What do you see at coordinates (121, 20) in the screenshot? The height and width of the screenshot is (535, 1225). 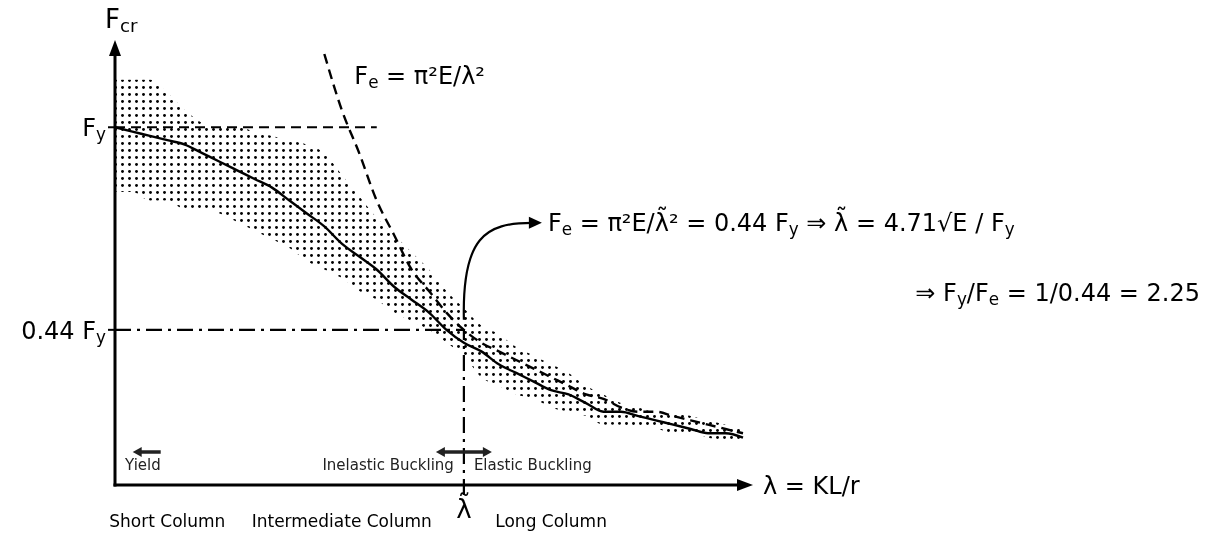 I see `y-axis-title: F$_{cr}$` at bounding box center [121, 20].